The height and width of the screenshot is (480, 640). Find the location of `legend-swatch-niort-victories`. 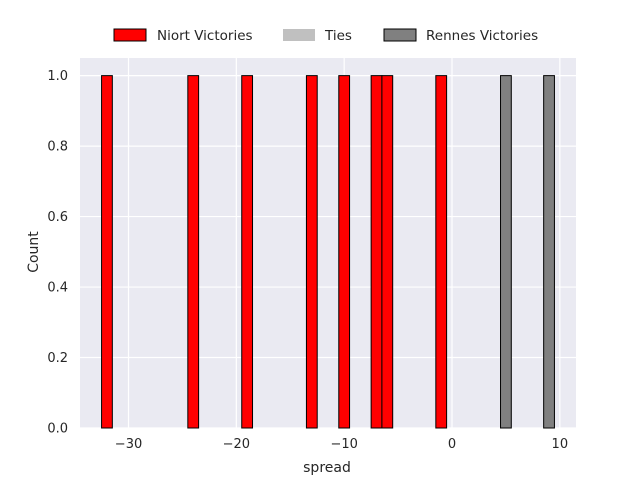

legend-swatch-niort-victories is located at coordinates (130, 35).